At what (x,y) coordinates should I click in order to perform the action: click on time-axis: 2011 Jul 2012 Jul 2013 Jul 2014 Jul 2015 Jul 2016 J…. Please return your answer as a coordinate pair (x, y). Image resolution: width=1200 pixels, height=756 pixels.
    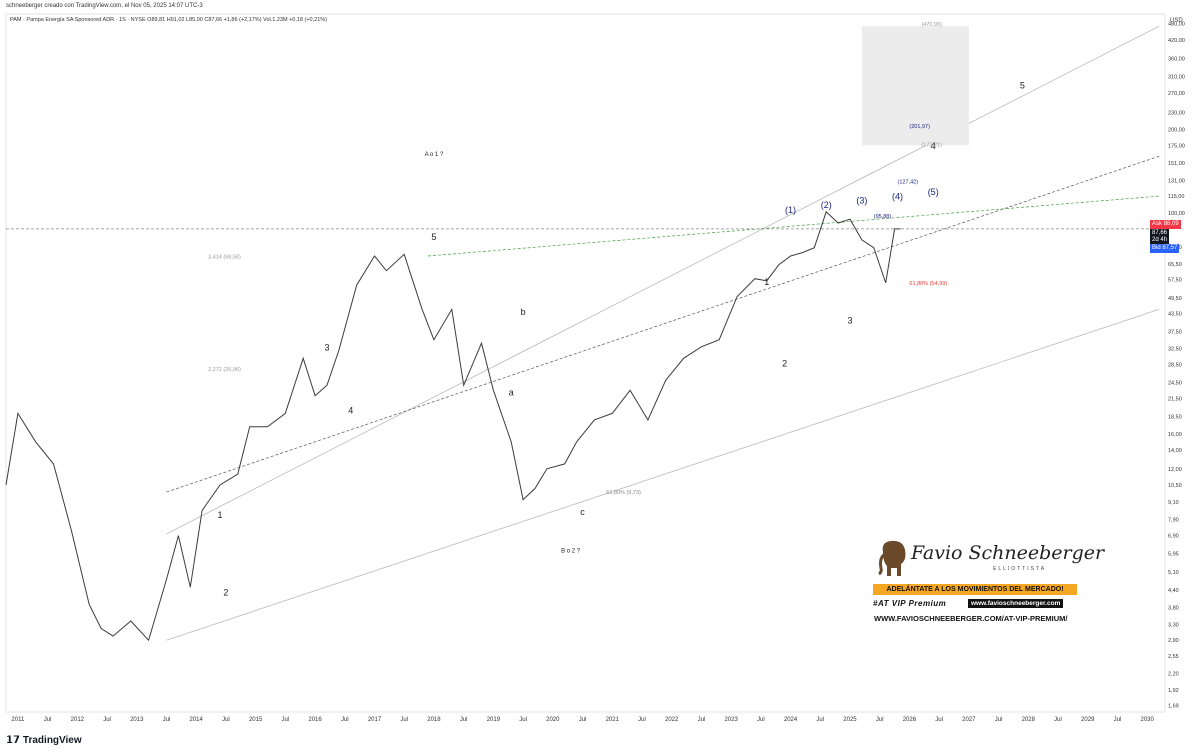
    Looking at the image, I should click on (582, 720).